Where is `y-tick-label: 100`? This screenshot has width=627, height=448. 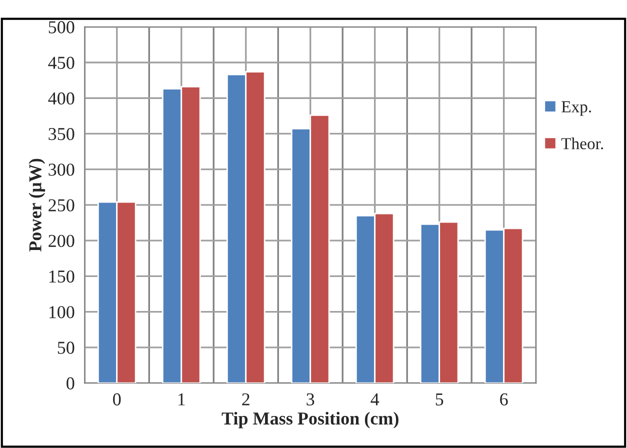
y-tick-label: 100 is located at coordinates (61, 312).